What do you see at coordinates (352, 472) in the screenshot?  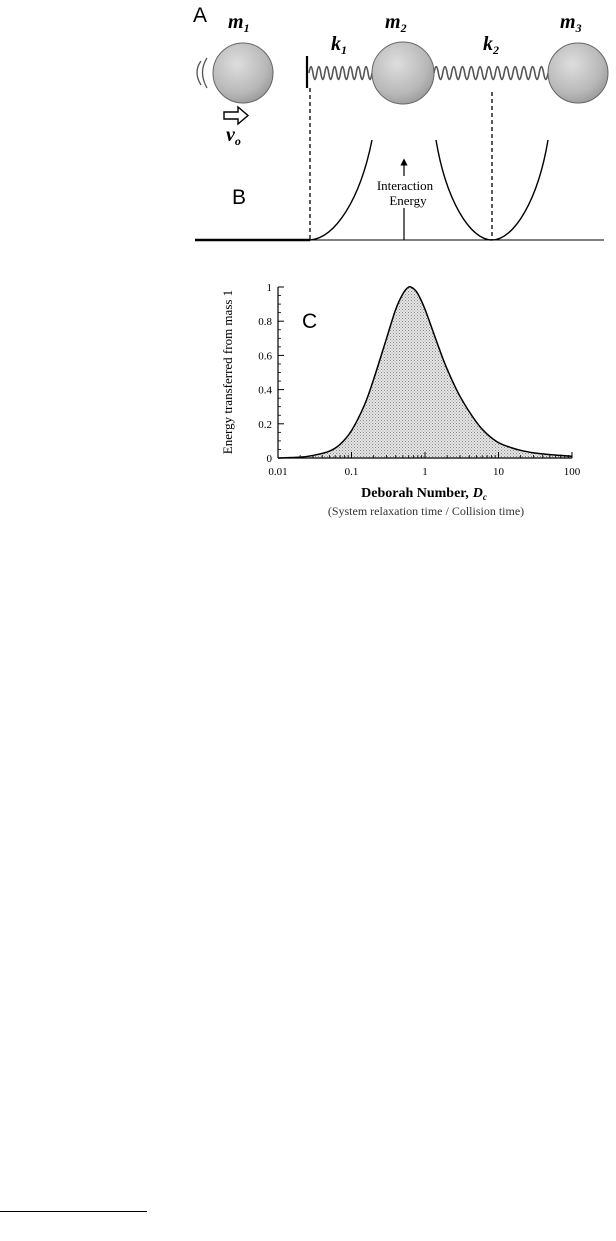 I see `x-tick-label-1: 0.1` at bounding box center [352, 472].